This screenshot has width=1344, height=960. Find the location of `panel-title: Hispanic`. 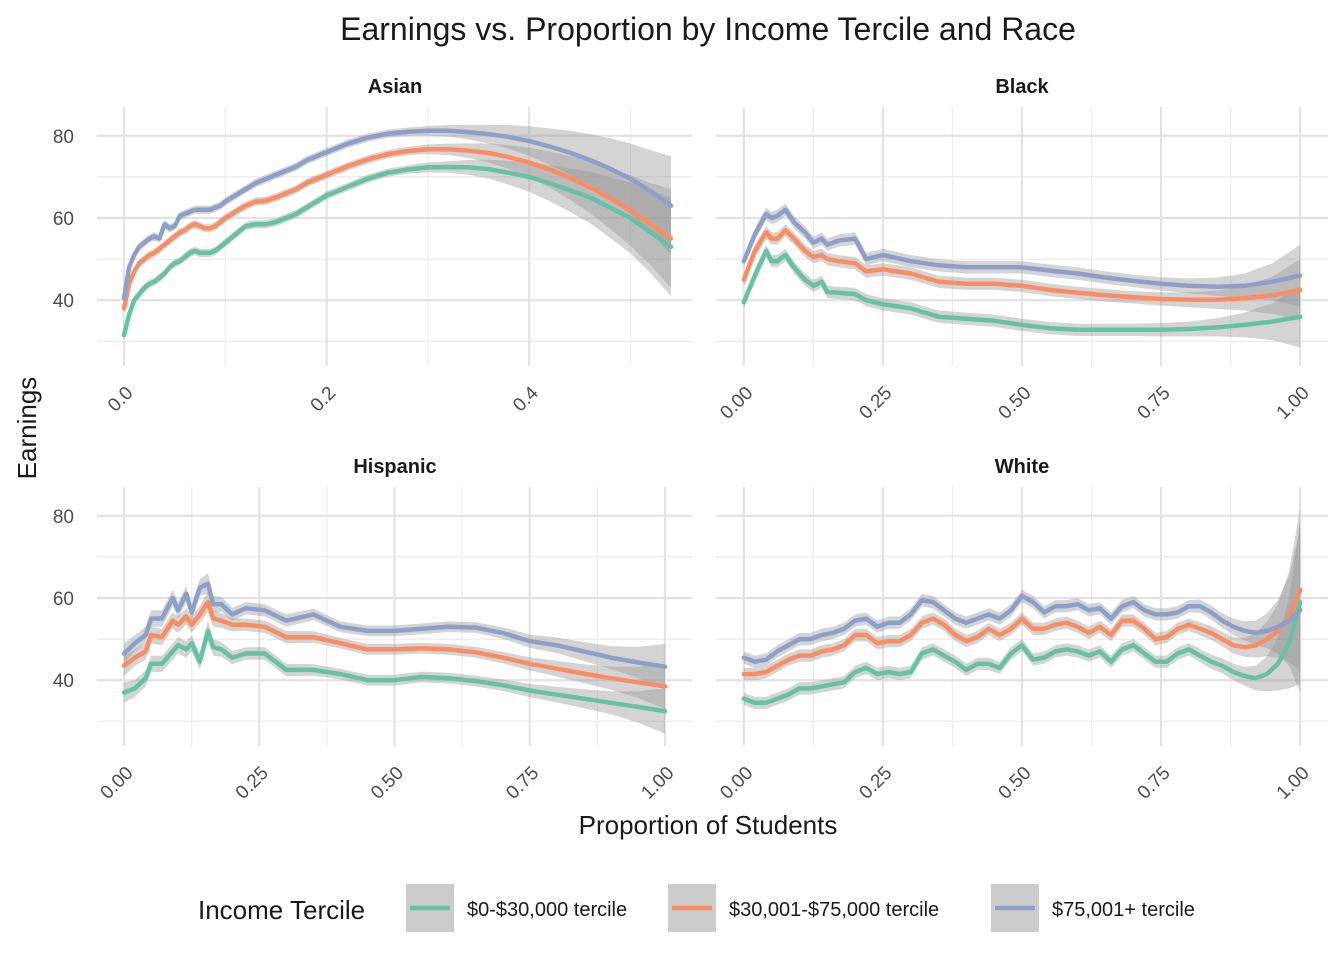

panel-title: Hispanic is located at coordinates (394, 467).